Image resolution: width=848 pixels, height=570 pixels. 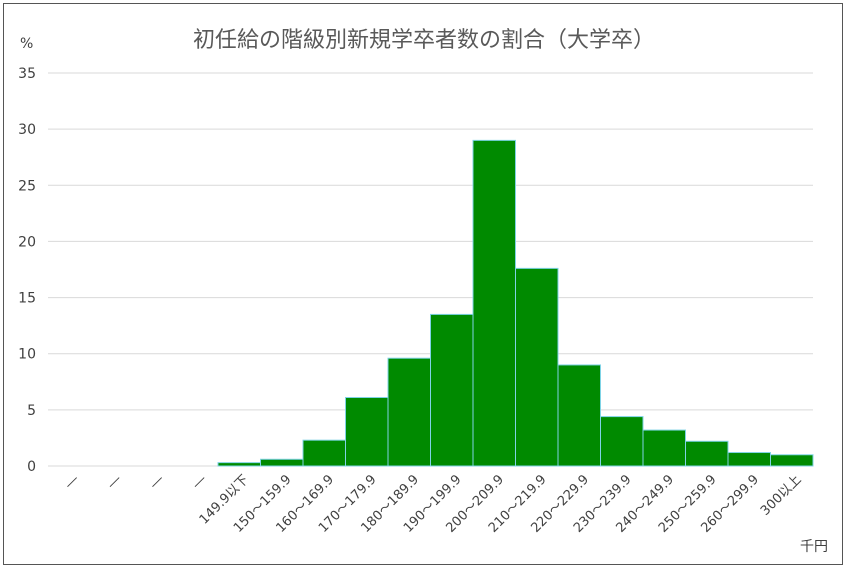 What do you see at coordinates (781, 495) in the screenshot?
I see `x-tick-label: 300以上` at bounding box center [781, 495].